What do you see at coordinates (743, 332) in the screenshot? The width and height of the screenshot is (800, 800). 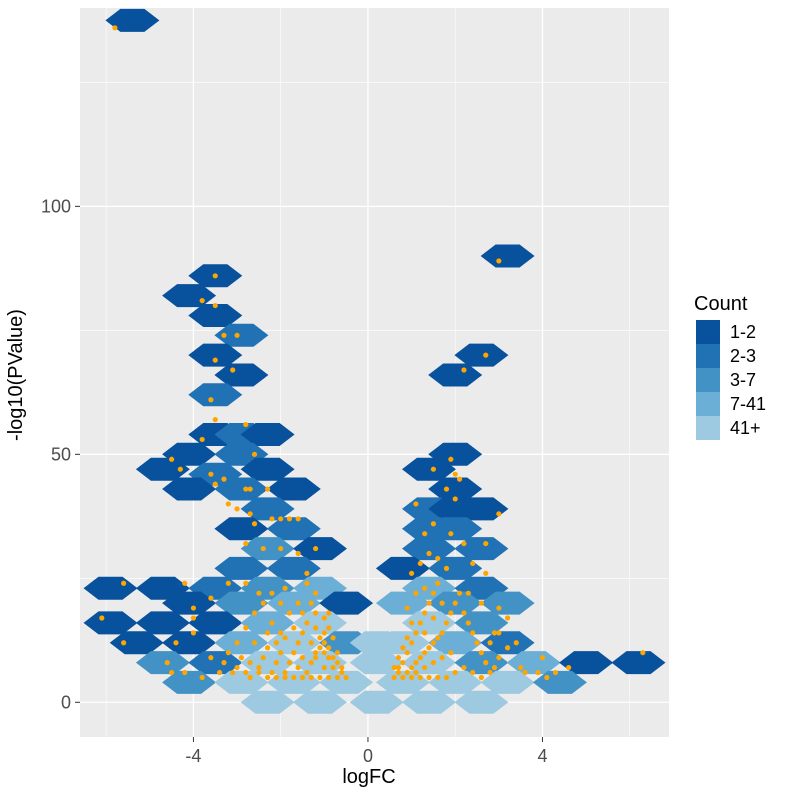 I see `legend-label: 1-2` at bounding box center [743, 332].